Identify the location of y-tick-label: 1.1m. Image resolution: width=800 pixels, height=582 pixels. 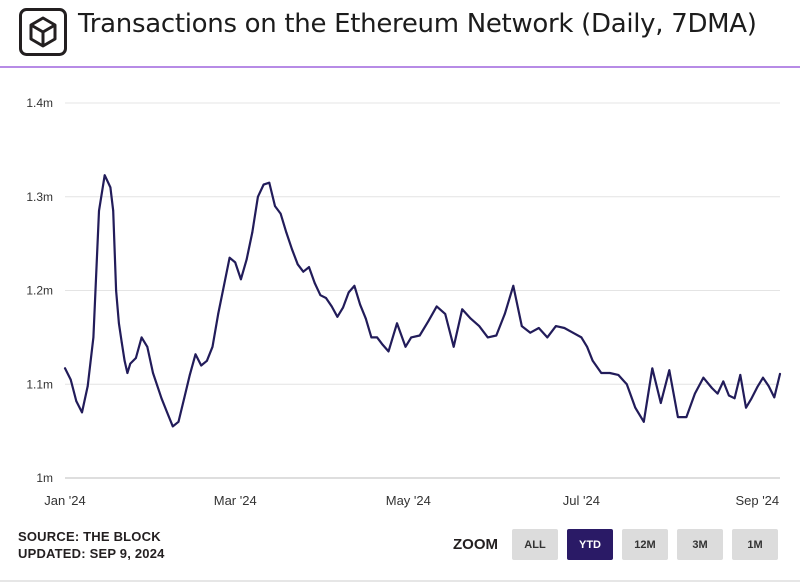
(39, 384).